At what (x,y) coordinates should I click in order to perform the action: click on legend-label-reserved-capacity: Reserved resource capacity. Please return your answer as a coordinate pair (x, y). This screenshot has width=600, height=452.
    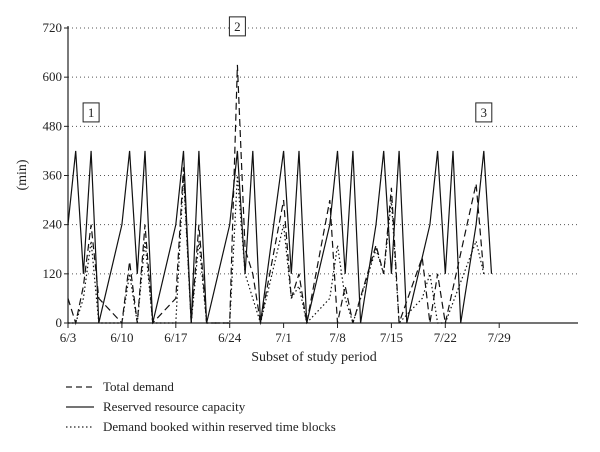
    Looking at the image, I should click on (174, 406).